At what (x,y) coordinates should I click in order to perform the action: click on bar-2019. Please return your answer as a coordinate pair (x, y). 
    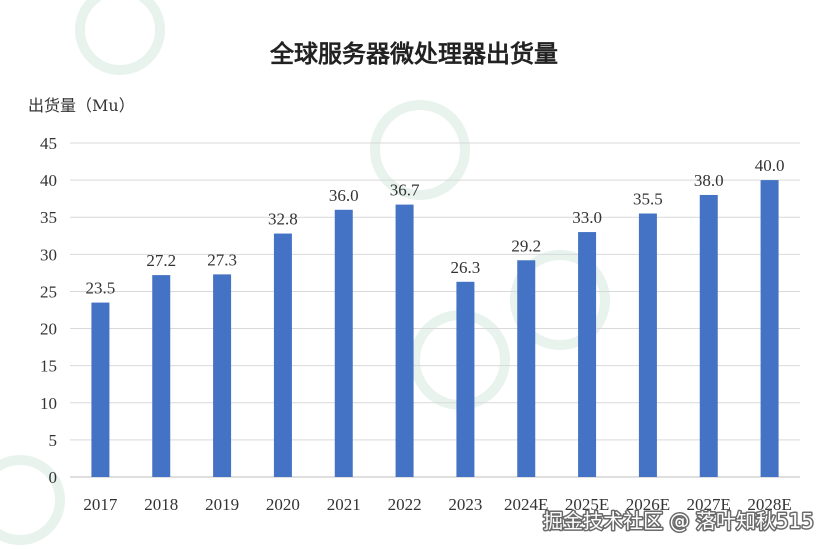
    Looking at the image, I should click on (222, 375).